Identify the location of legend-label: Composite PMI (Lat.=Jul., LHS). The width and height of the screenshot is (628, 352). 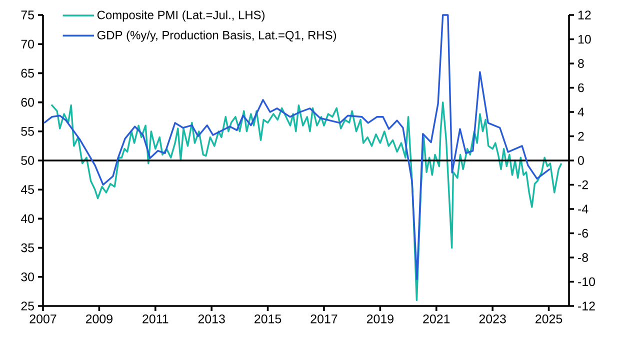
(180, 16).